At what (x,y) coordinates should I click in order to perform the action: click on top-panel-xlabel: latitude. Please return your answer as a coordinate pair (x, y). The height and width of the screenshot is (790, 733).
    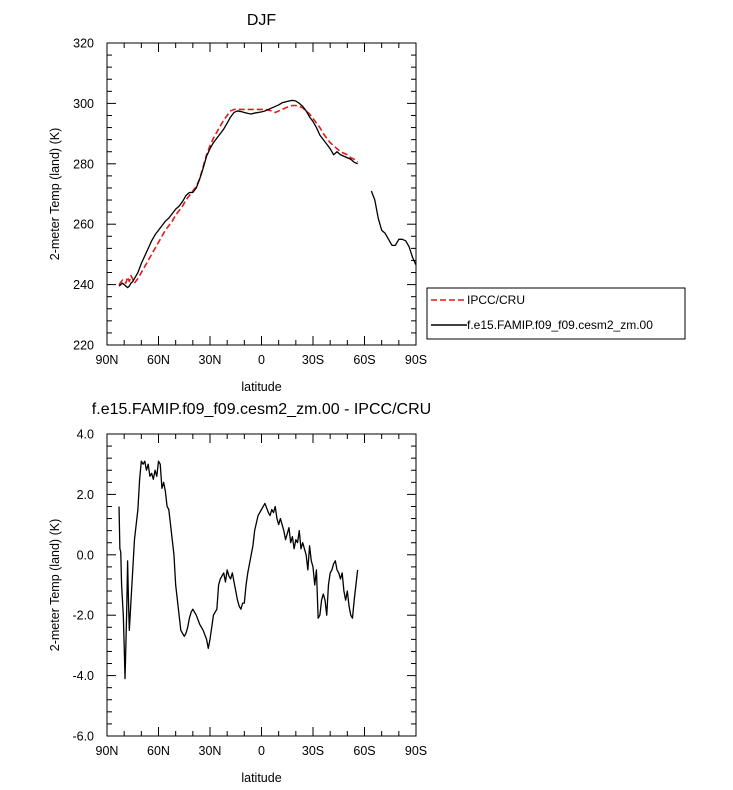
    Looking at the image, I should click on (261, 387).